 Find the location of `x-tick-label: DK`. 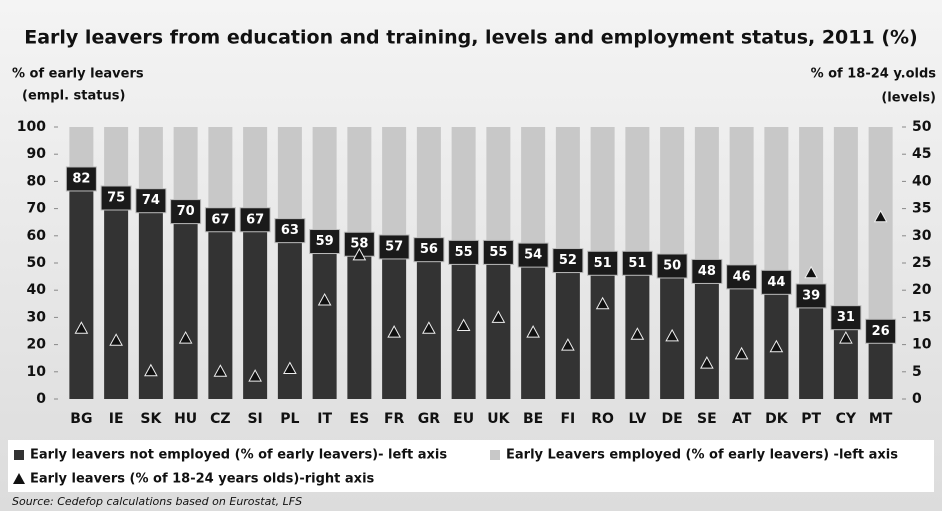

x-tick-label: DK is located at coordinates (777, 419).